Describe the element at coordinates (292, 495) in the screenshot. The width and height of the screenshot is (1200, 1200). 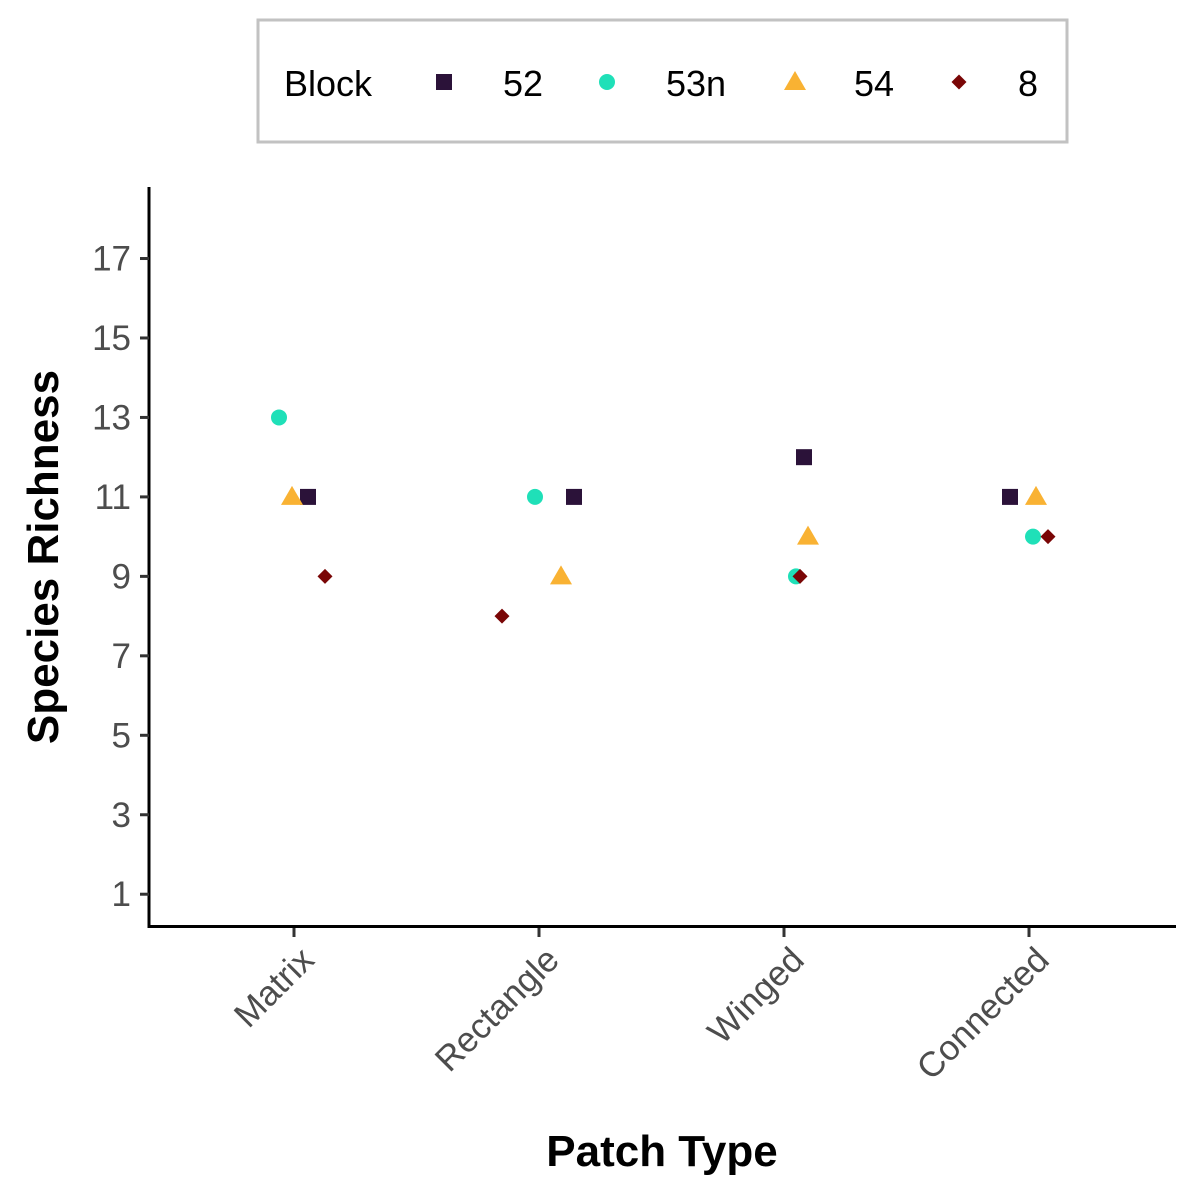
I see `point-block-54-matrix` at that location.